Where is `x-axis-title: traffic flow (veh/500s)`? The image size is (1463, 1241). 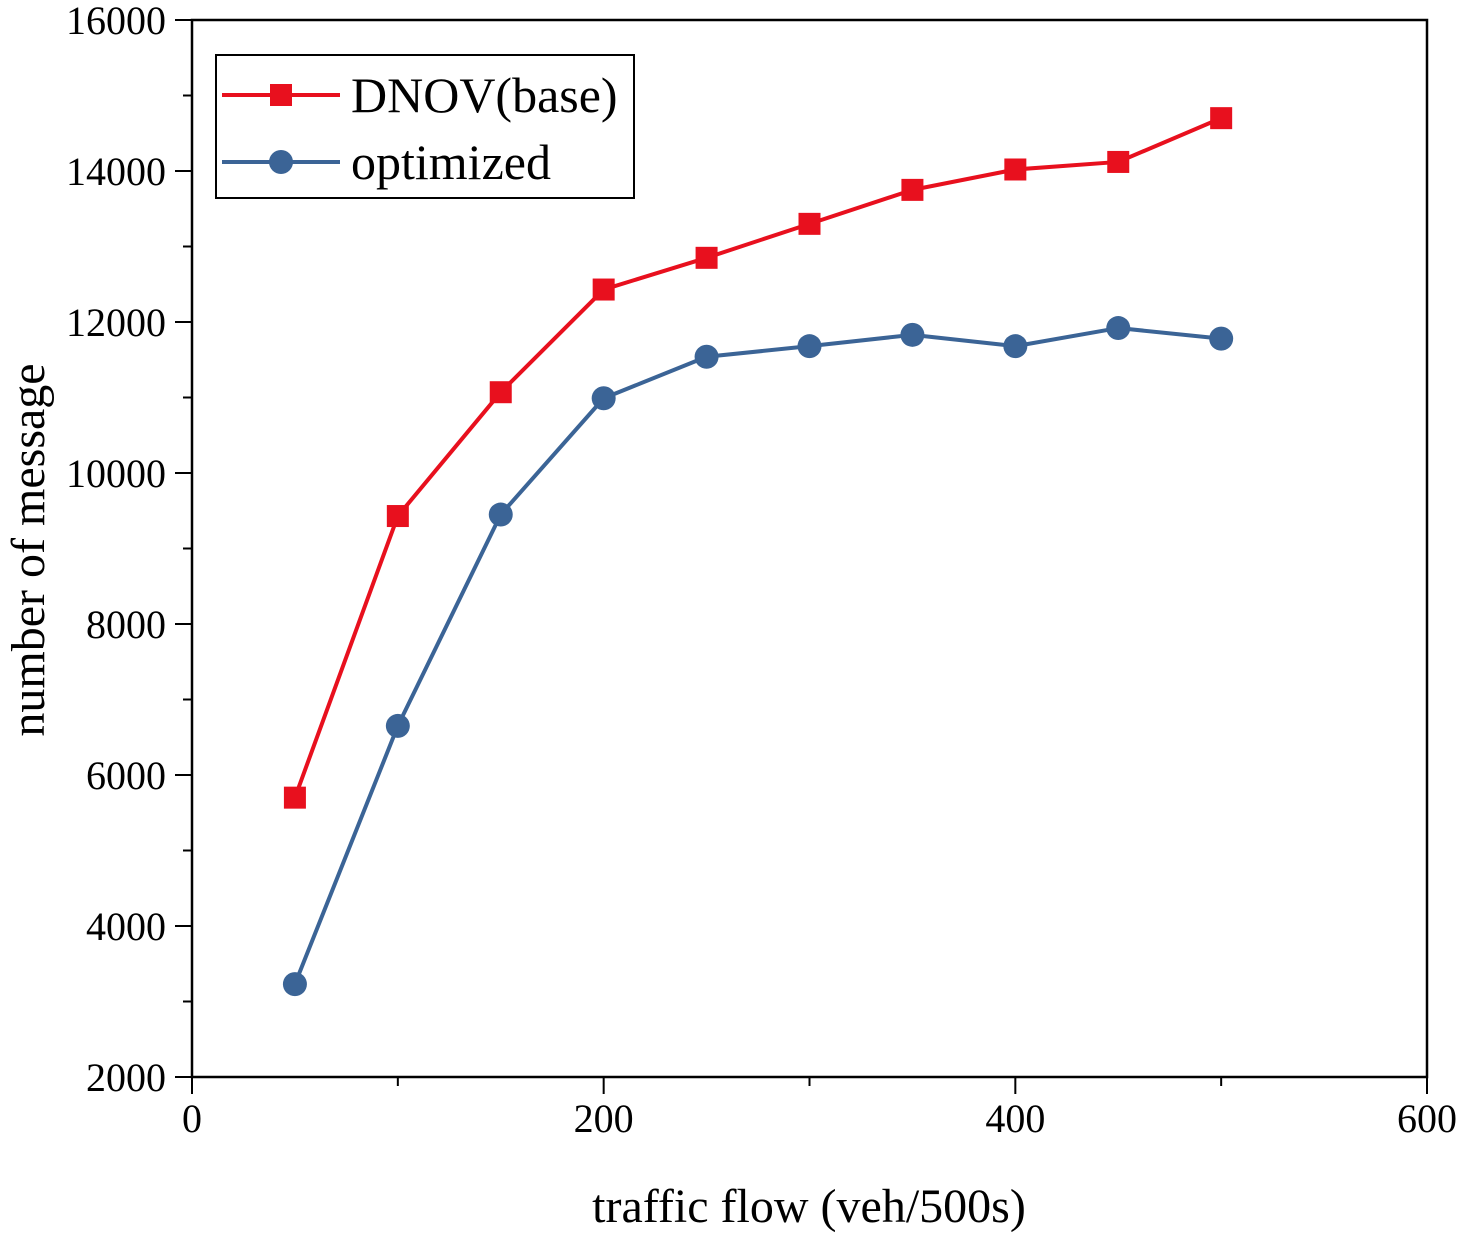
x-axis-title: traffic flow (veh/500s) is located at coordinates (809, 1206).